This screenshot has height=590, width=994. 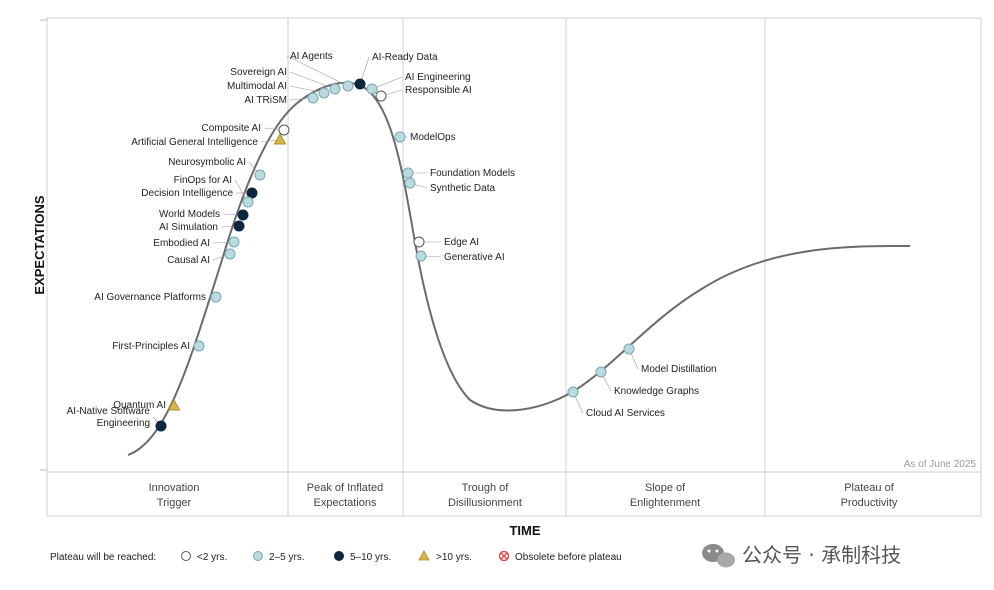 What do you see at coordinates (625, 413) in the screenshot?
I see `tech-label: Cloud AI Services` at bounding box center [625, 413].